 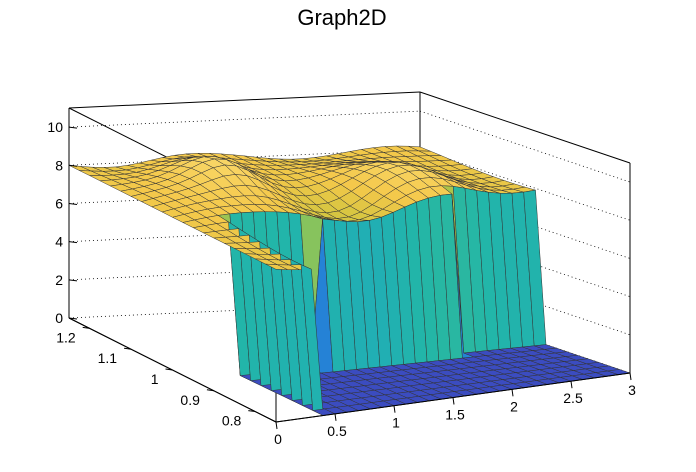 I want to click on z-tick-label: 0, so click(x=59, y=318).